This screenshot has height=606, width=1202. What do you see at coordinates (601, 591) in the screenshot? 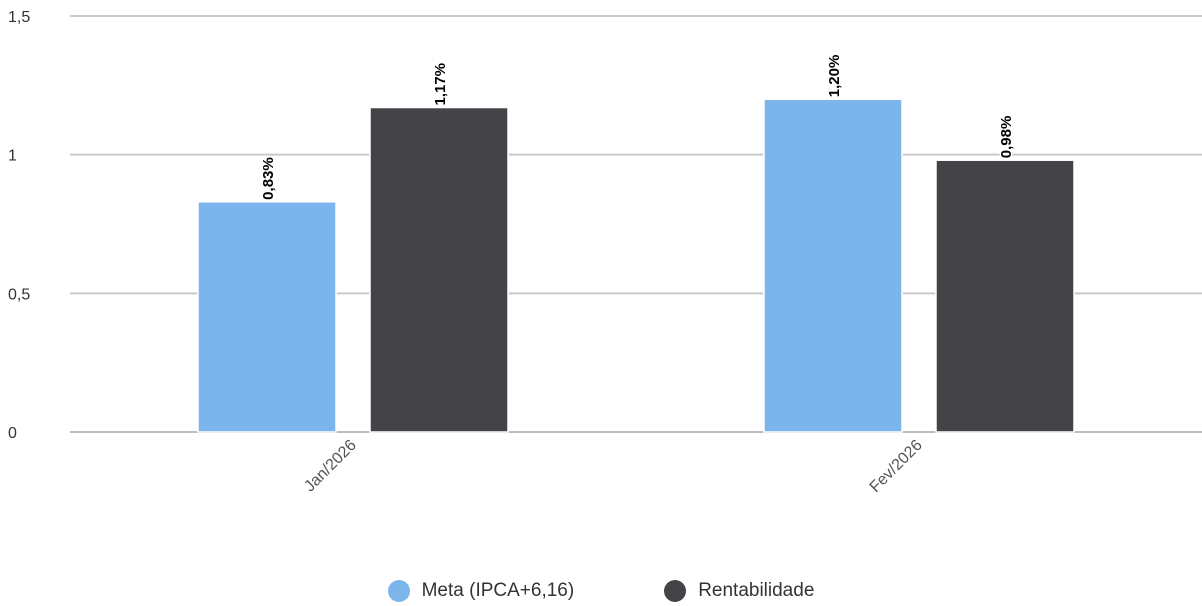
I see `legend: Meta (IPCA+6,16) Rentabilidade` at bounding box center [601, 591].